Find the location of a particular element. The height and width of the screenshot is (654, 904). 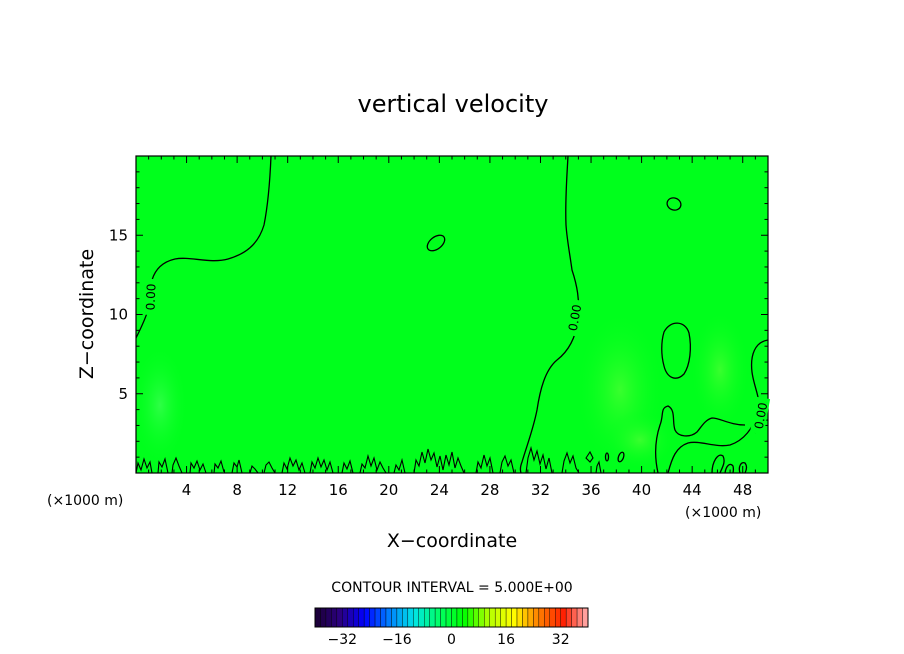

x-axis-label: X−coordinate is located at coordinates (452, 541).